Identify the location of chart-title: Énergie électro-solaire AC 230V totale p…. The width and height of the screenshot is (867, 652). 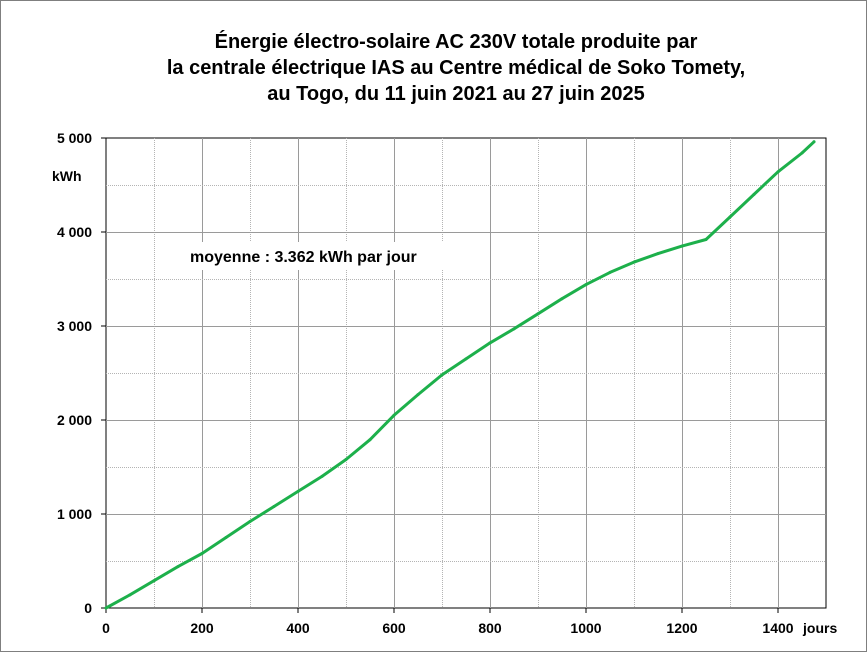
(456, 67).